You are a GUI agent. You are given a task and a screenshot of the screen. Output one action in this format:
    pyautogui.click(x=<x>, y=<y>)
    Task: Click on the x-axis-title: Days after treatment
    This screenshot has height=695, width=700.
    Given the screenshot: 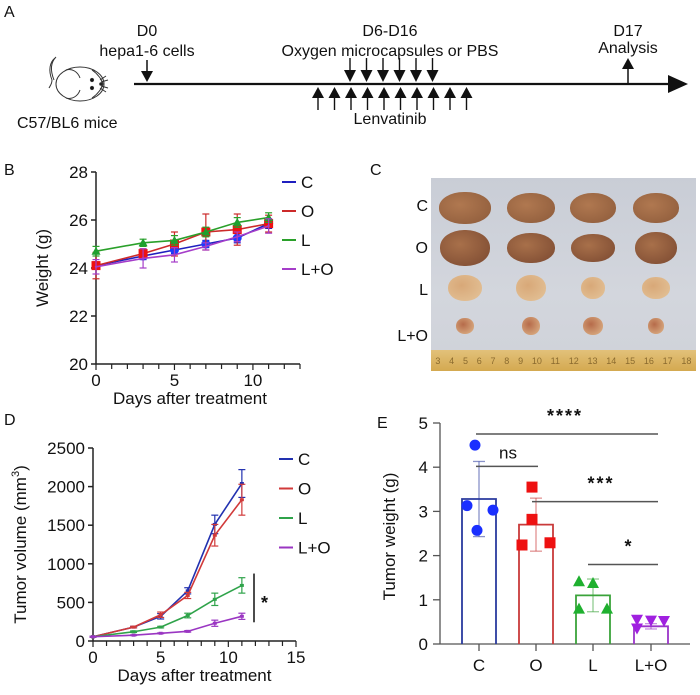 What is the action you would take?
    pyautogui.click(x=190, y=398)
    